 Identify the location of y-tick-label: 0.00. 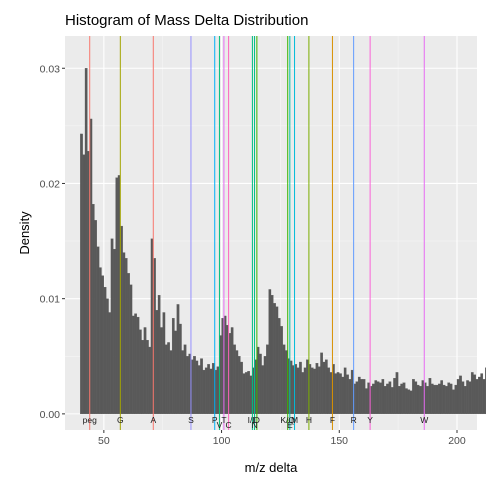
(50, 415).